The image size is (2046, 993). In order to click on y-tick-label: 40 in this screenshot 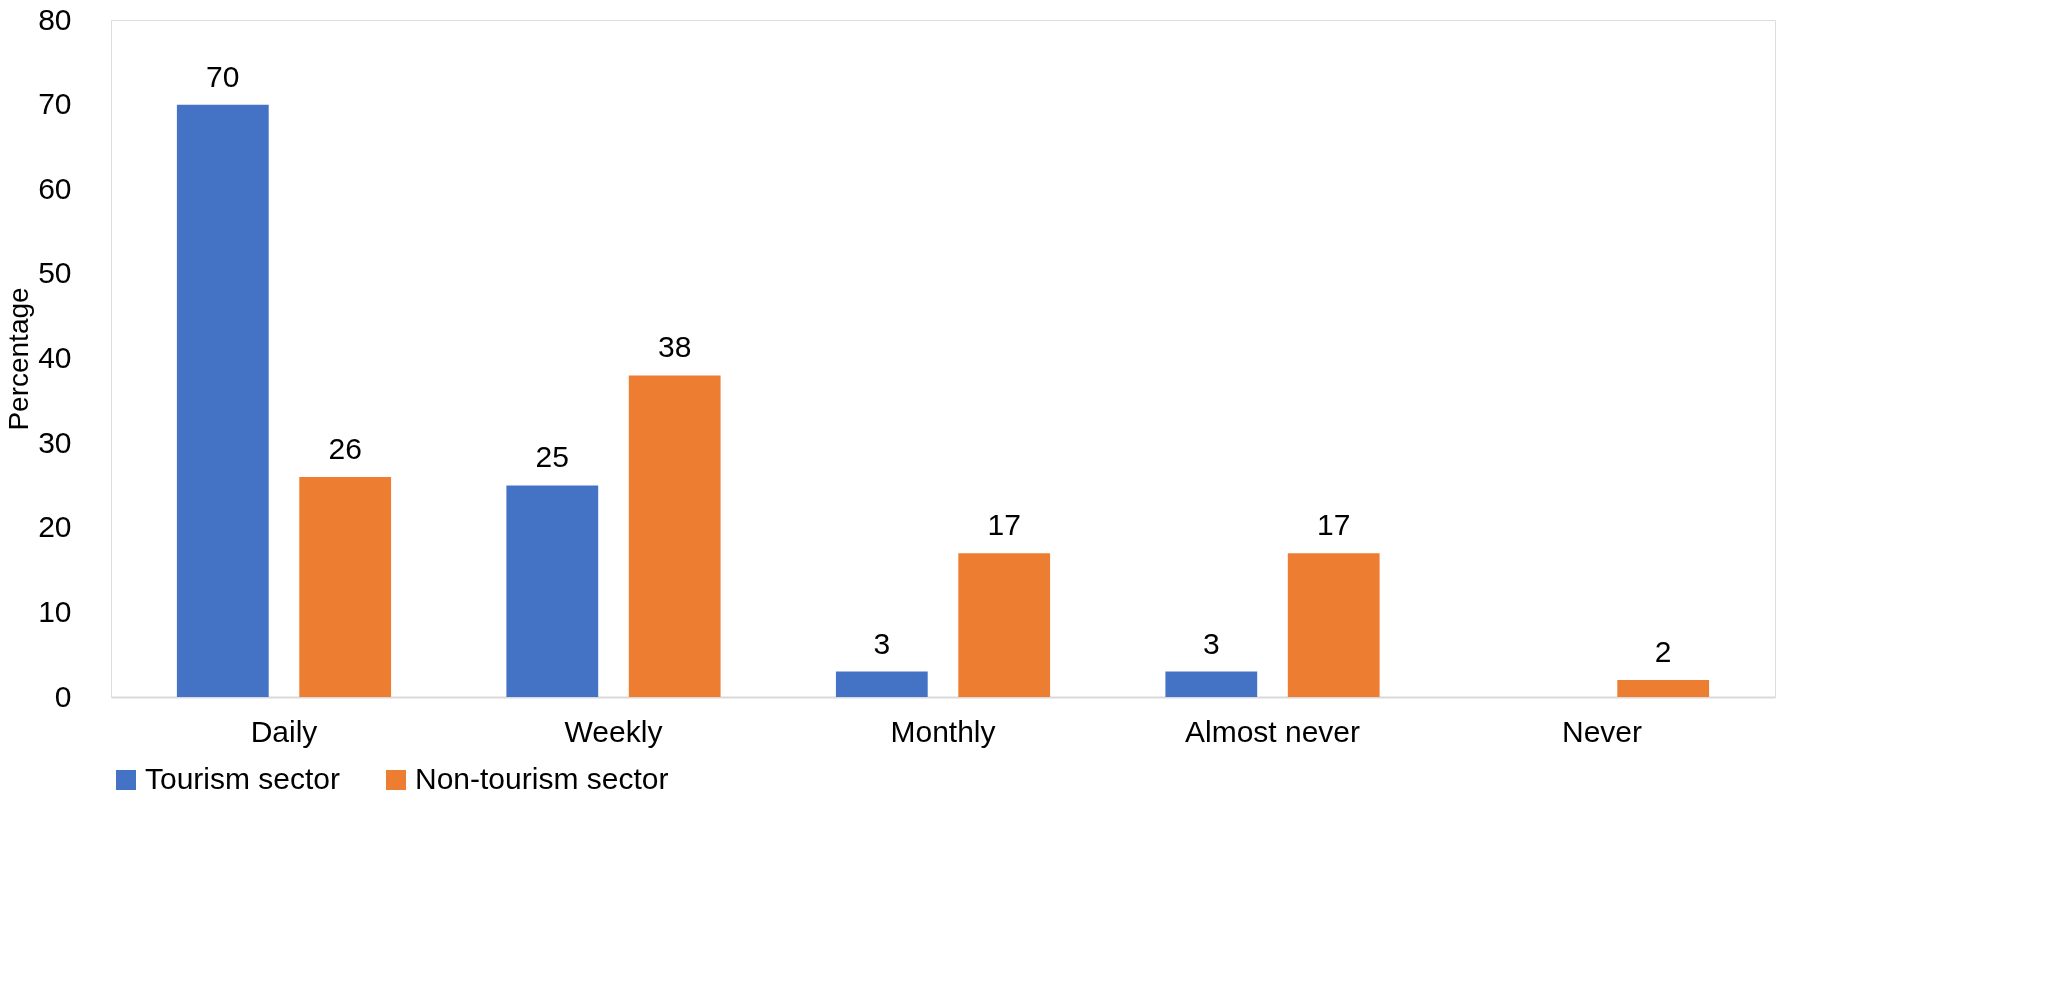, I will do `click(55, 357)`.